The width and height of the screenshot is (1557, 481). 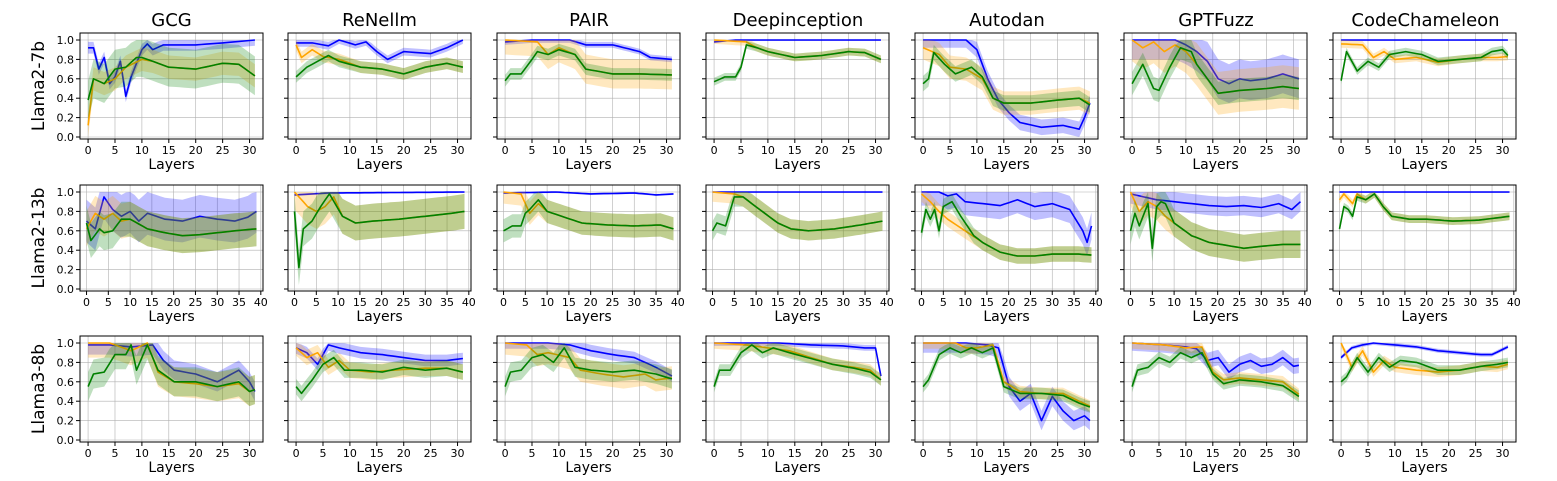 I want to click on panel-deepinception-llama2-7b: 0 5 10 15 20 25 30 Layers, so click(x=796, y=102).